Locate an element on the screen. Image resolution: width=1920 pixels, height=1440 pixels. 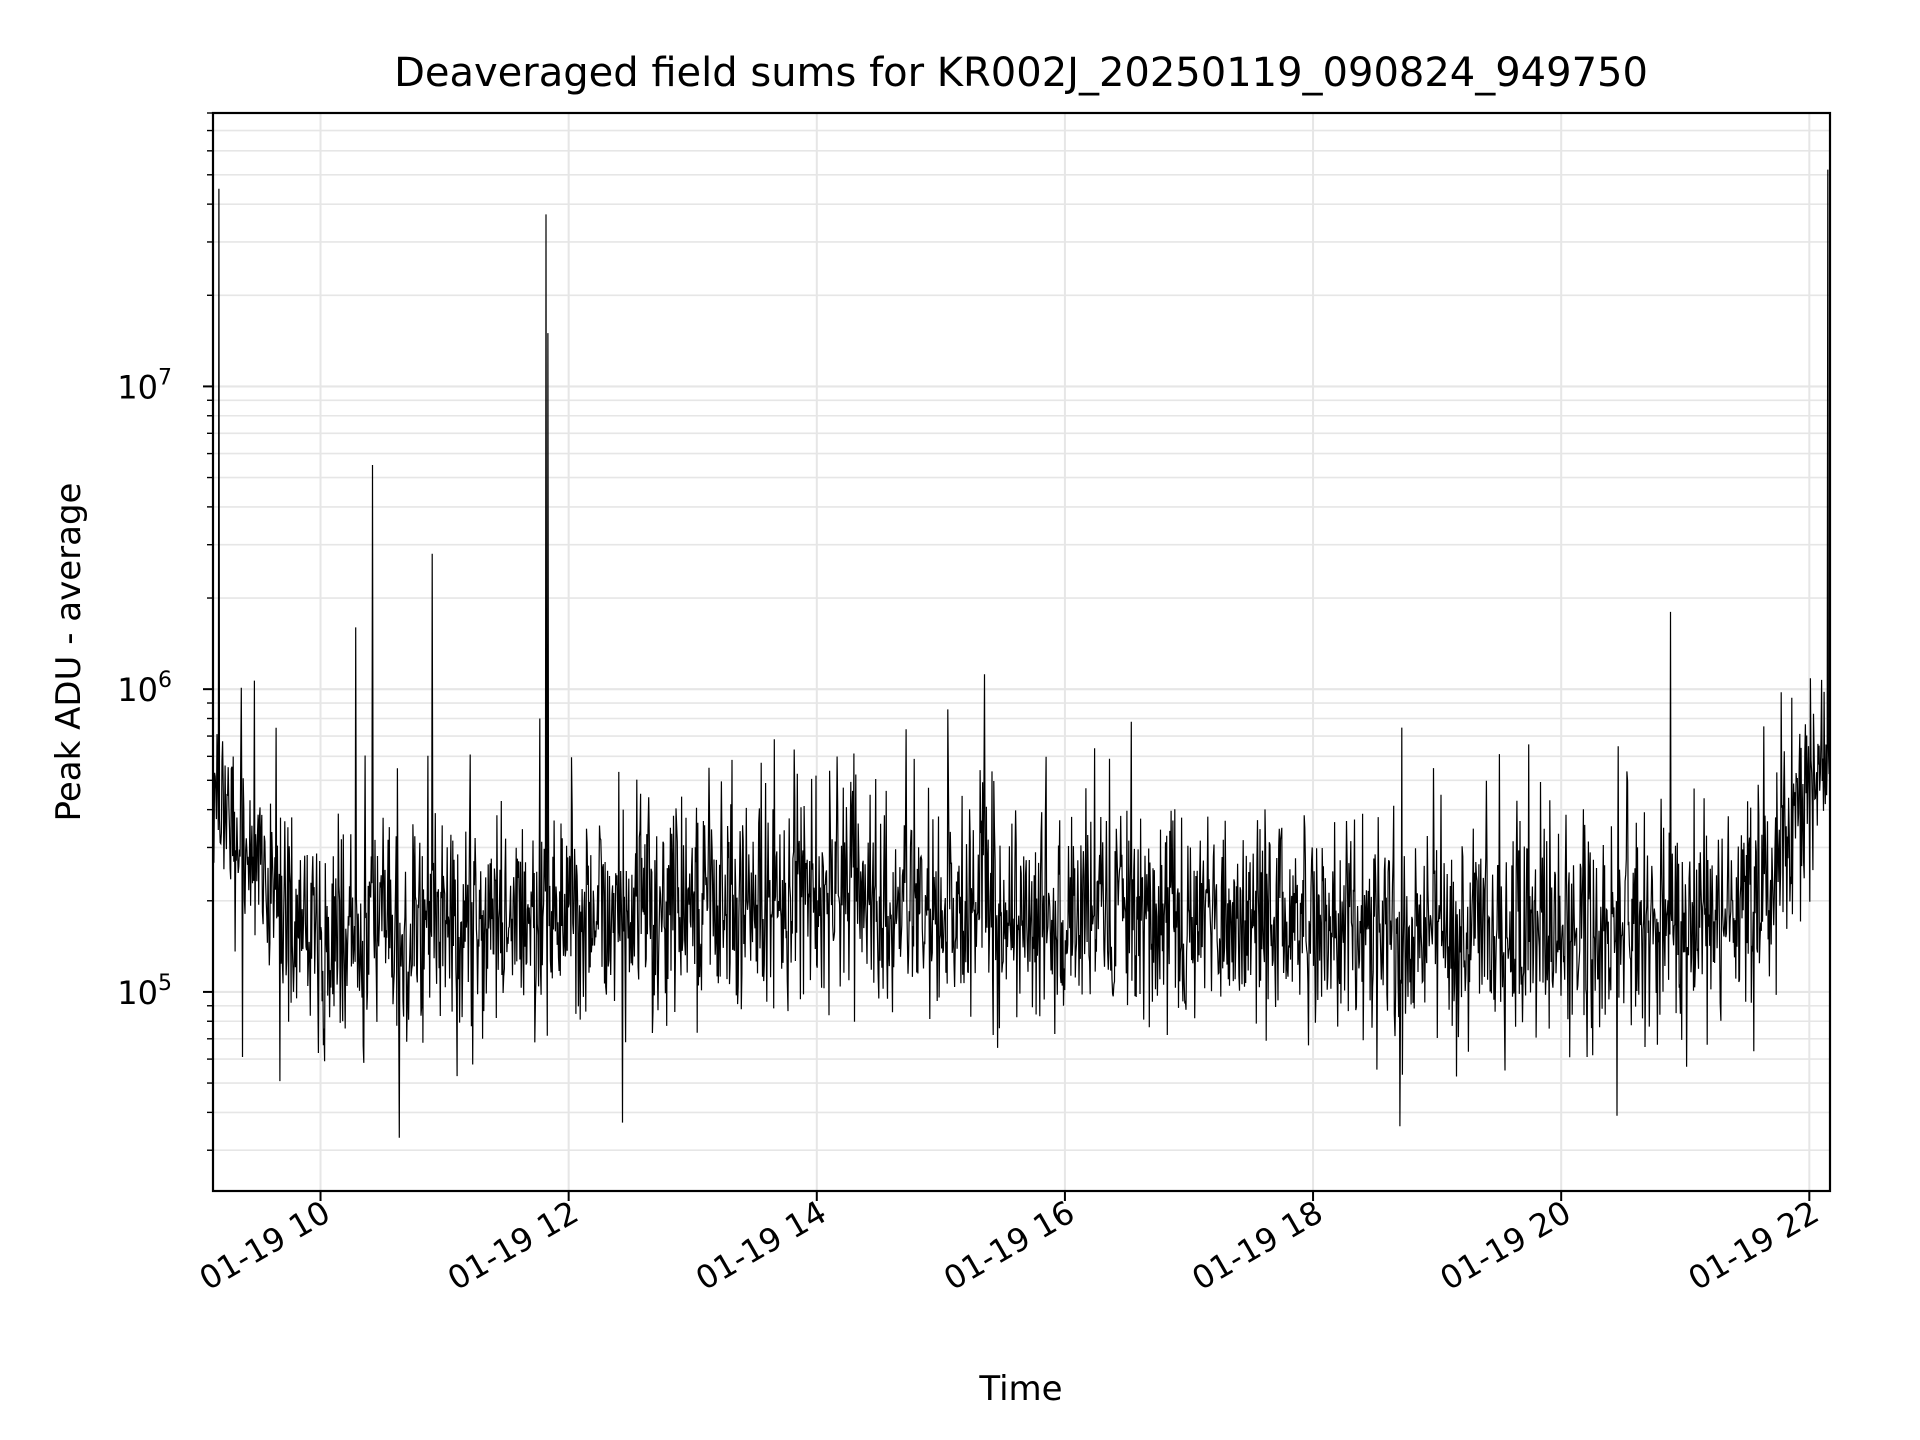
y-tick-label: 106 is located at coordinates (144, 688).